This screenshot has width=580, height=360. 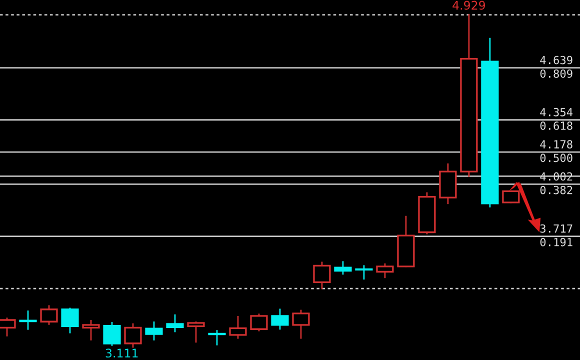 What do you see at coordinates (556, 151) in the screenshot?
I see `ref-line-label: 4.178 0.500` at bounding box center [556, 151].